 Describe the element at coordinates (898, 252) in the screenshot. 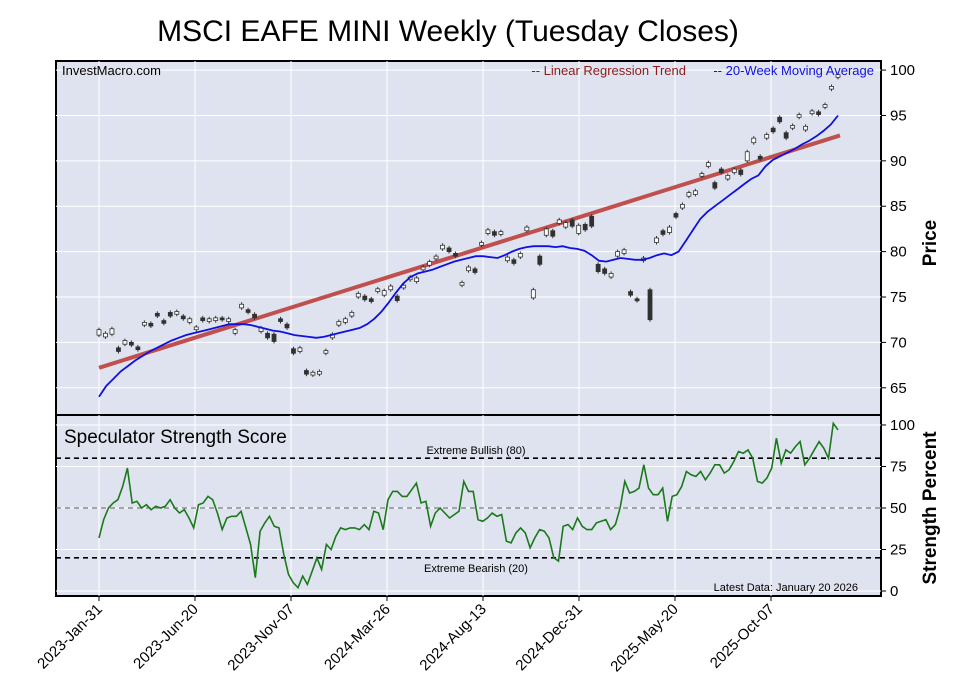

I see `price-y-tick-label: 80` at that location.